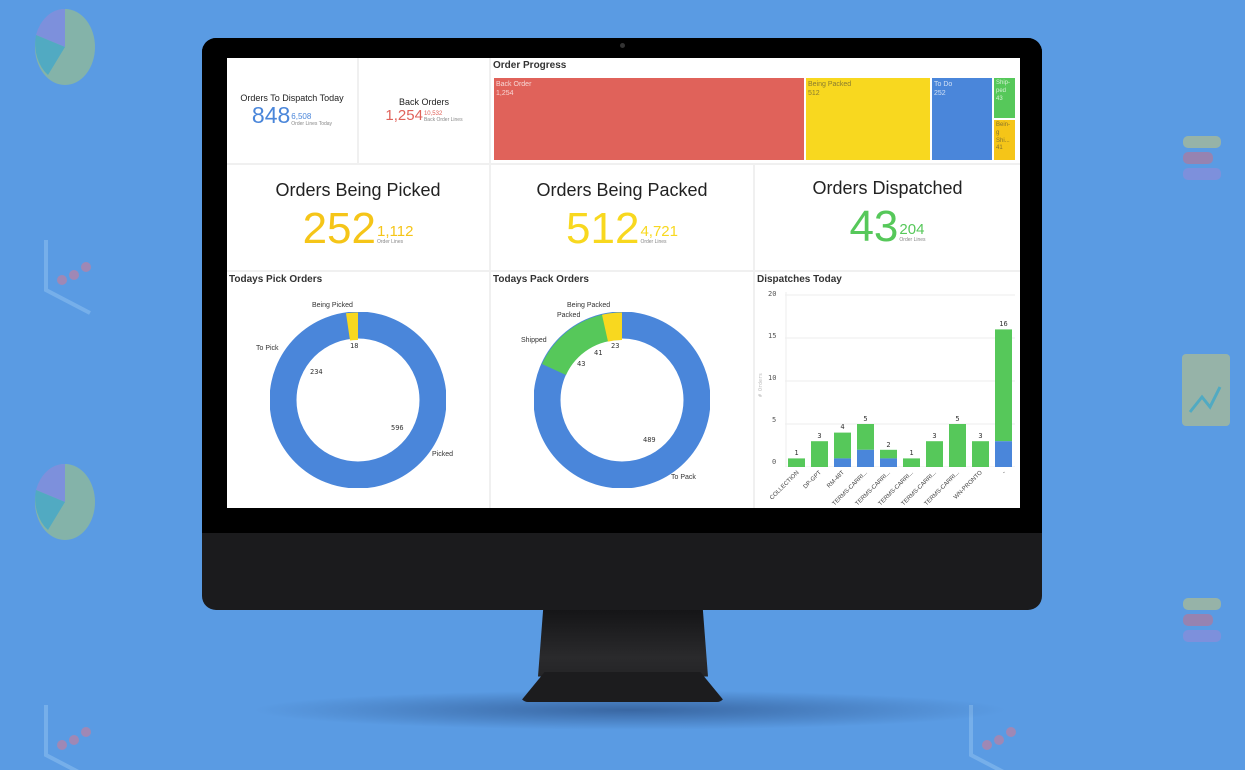 The height and width of the screenshot is (770, 1245). Describe the element at coordinates (622, 190) in the screenshot. I see `kpi-title: Orders Being Packed` at that location.